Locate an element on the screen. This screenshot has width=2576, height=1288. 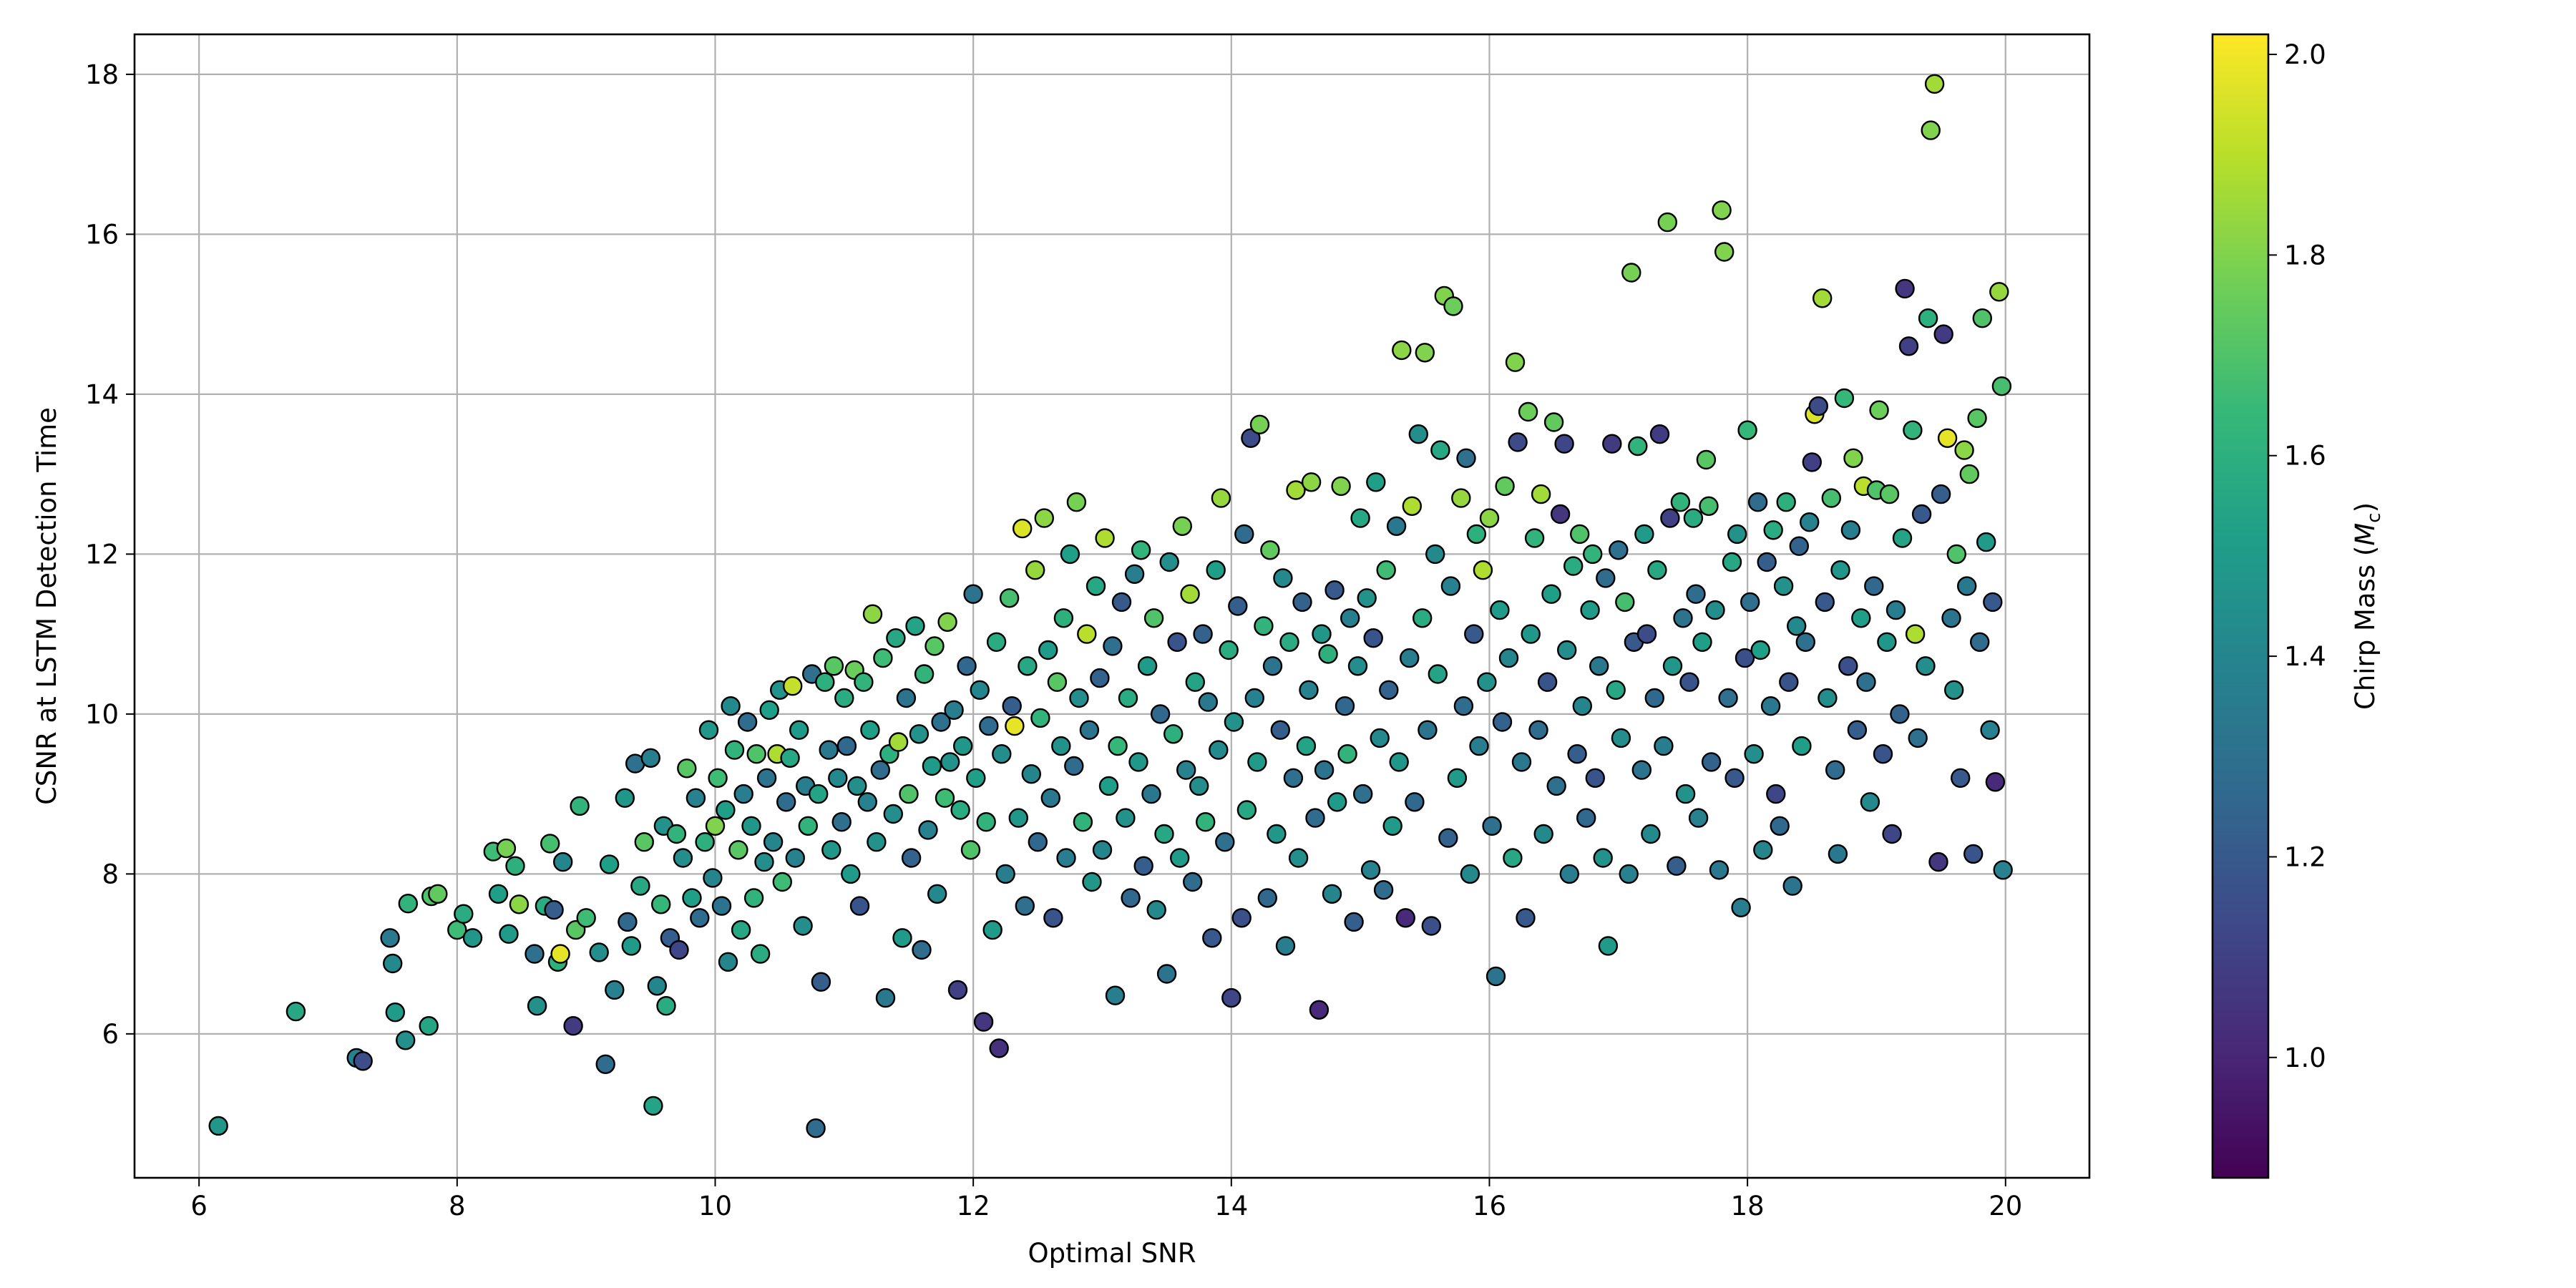
x-tick-label: 18 is located at coordinates (1748, 1206).